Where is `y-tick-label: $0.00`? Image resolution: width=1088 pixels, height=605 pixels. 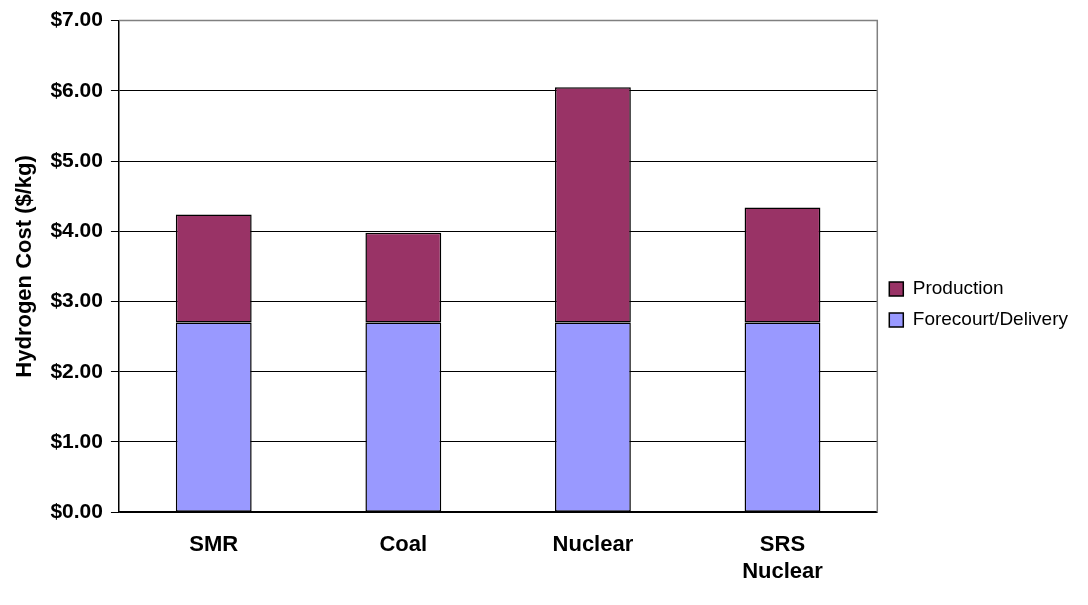 y-tick-label: $0.00 is located at coordinates (76, 510).